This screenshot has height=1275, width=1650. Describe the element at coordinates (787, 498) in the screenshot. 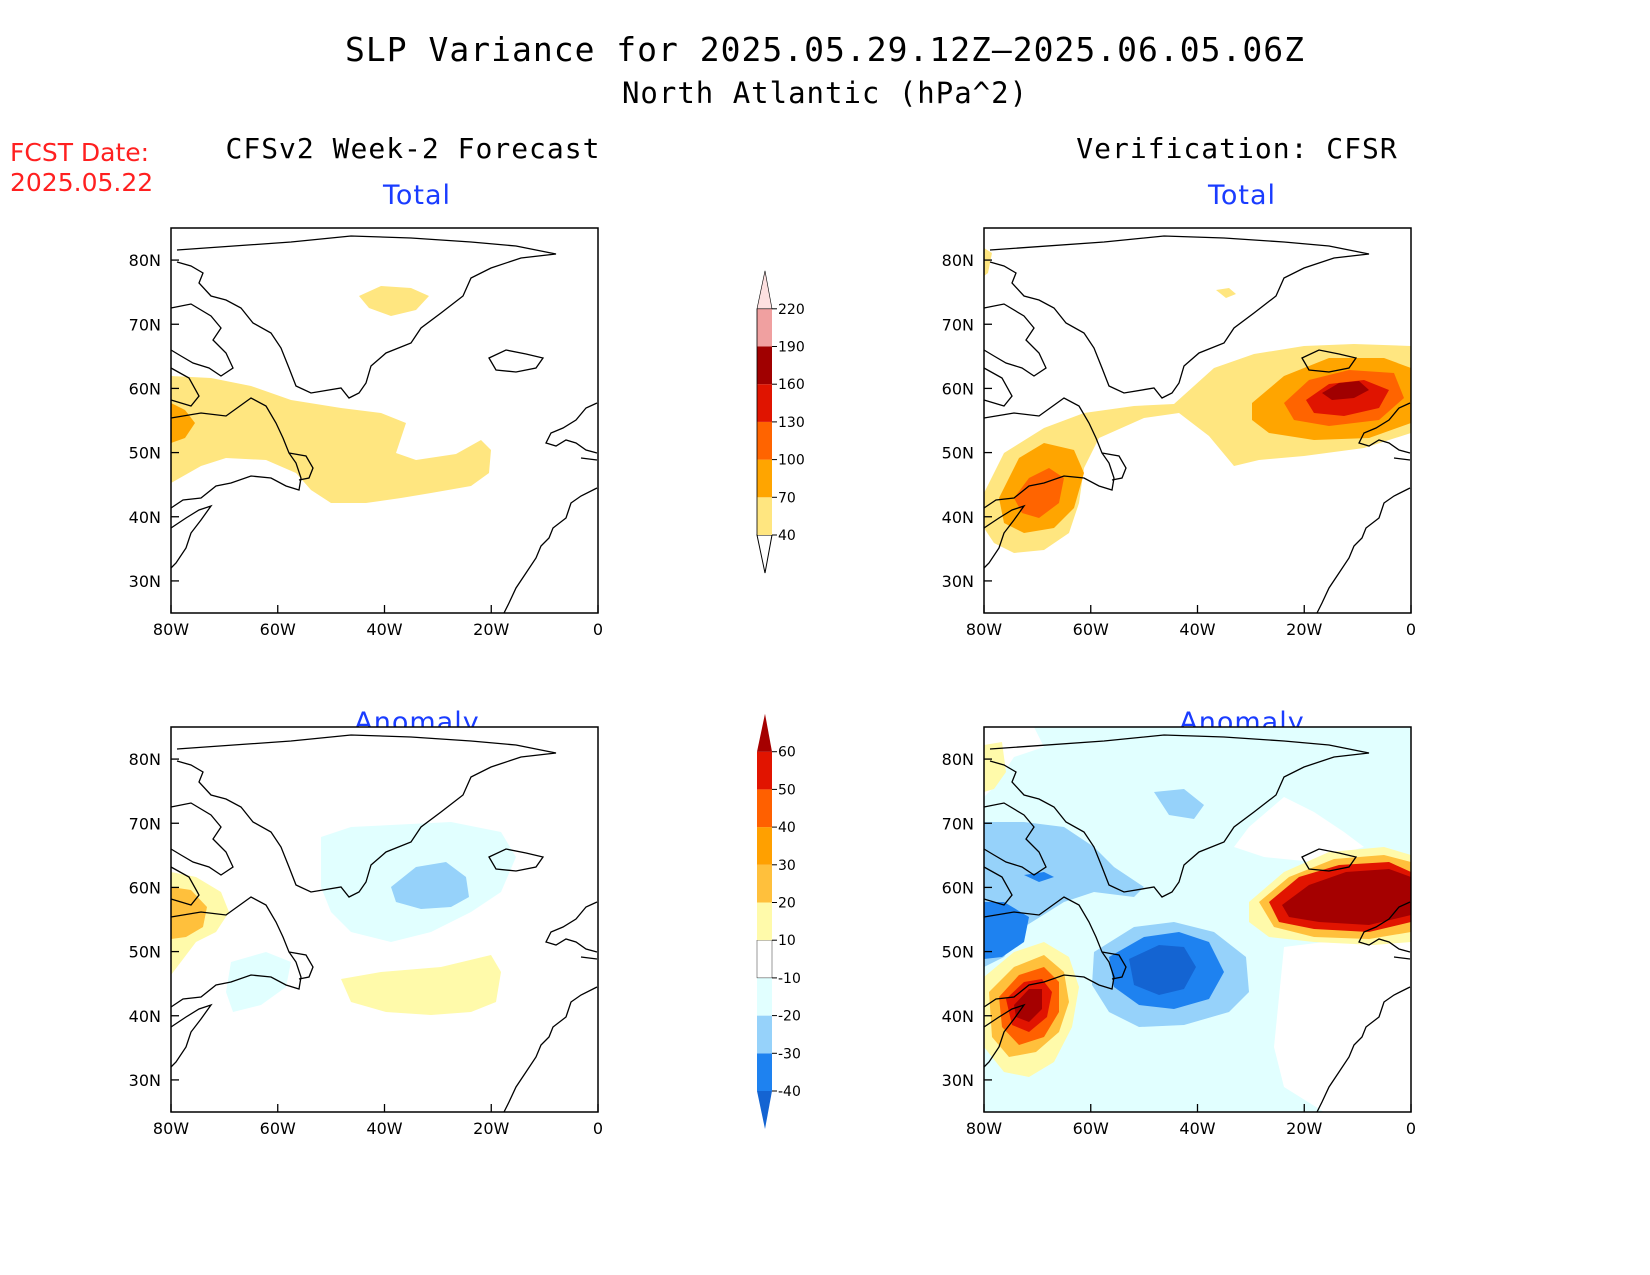

I see `colorbar-total-label: 70` at that location.